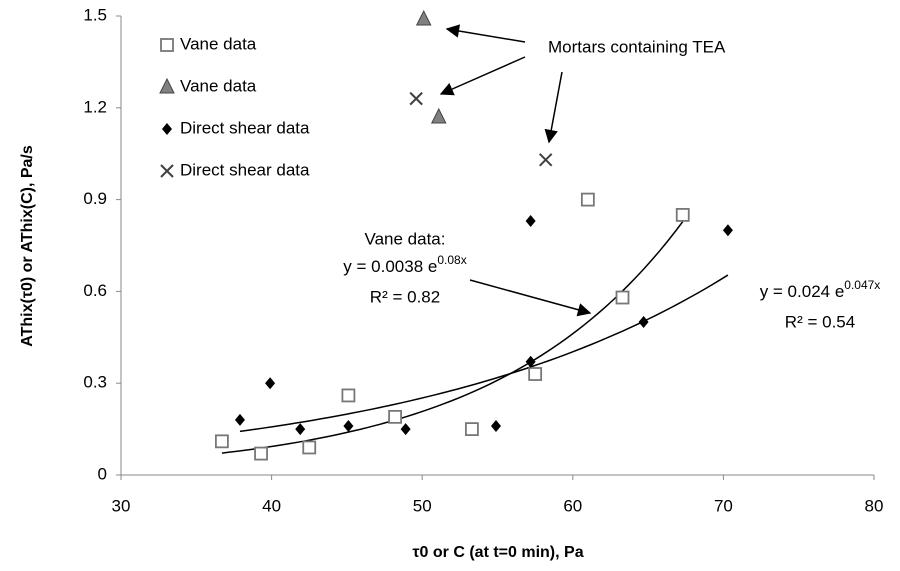 The height and width of the screenshot is (571, 900). I want to click on y-tick-label: 0, so click(102, 473).